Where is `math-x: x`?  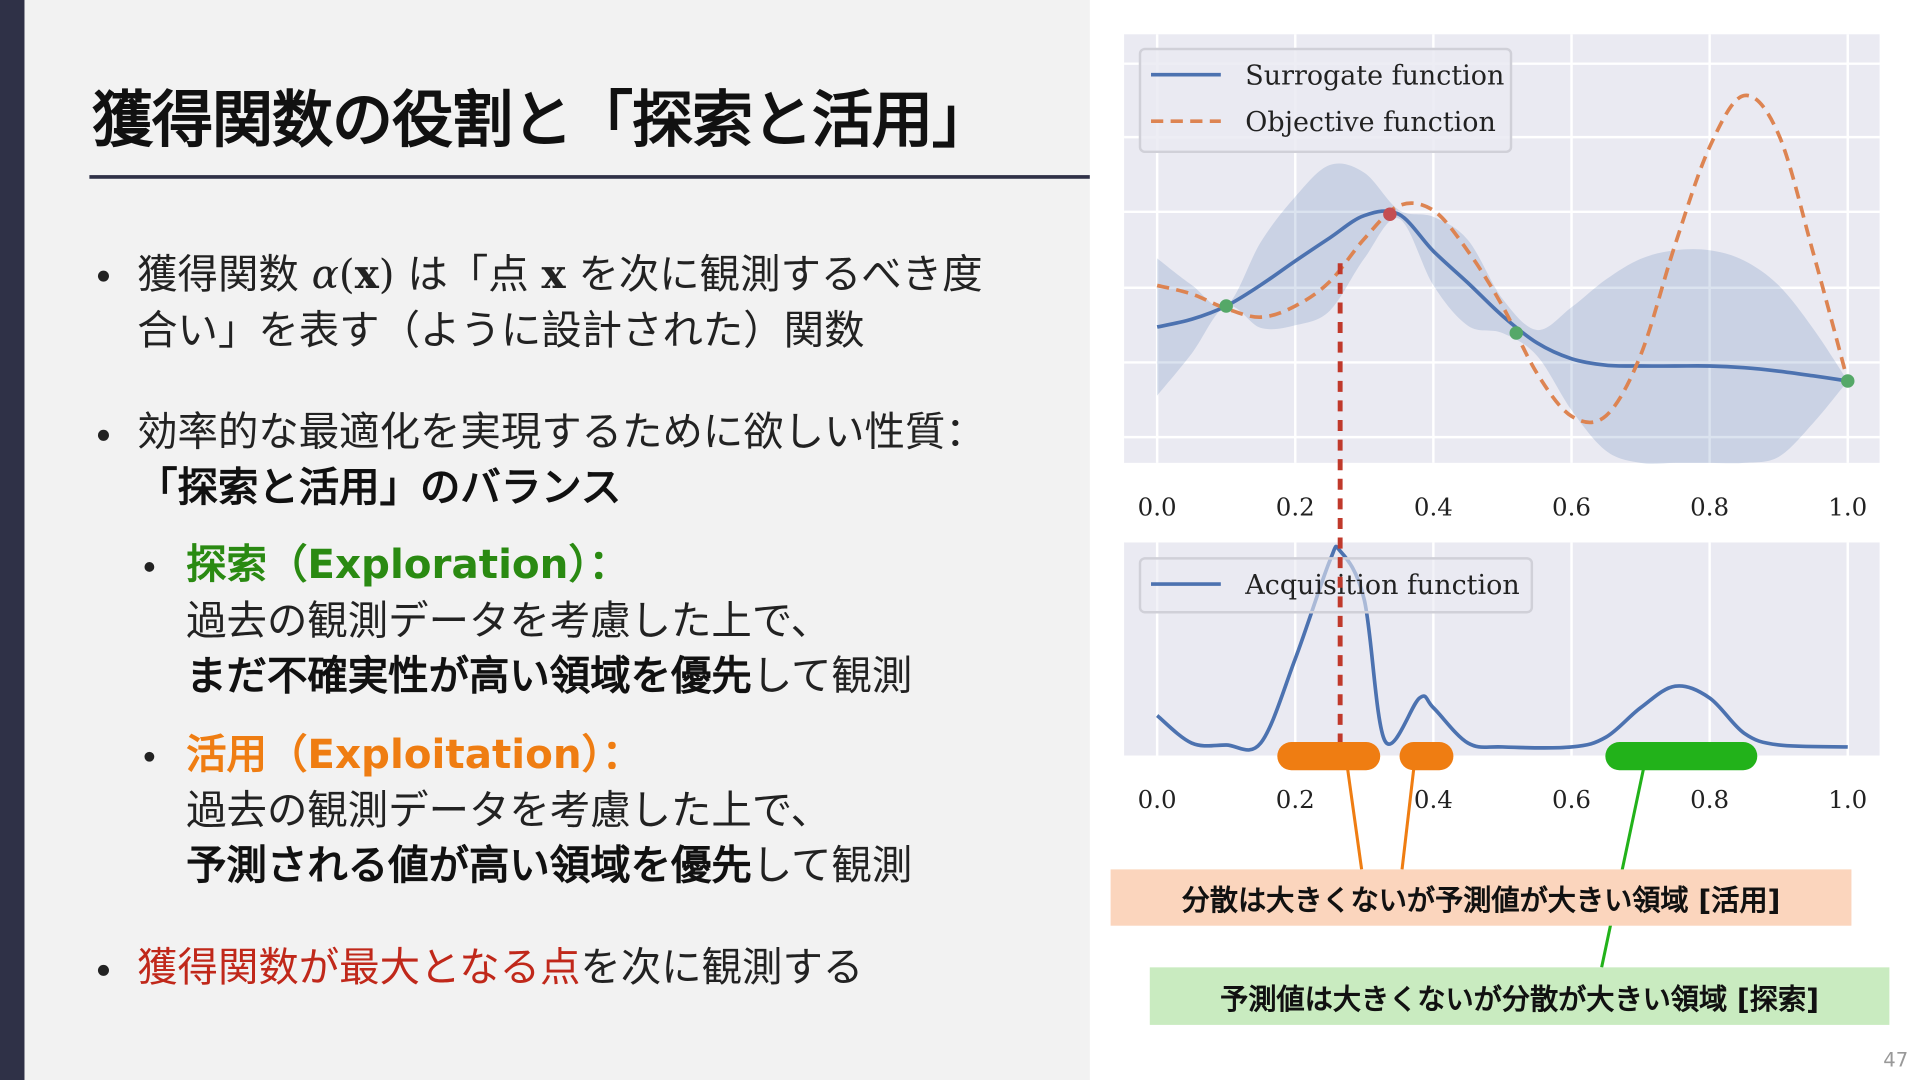
math-x: x is located at coordinates (553, 273).